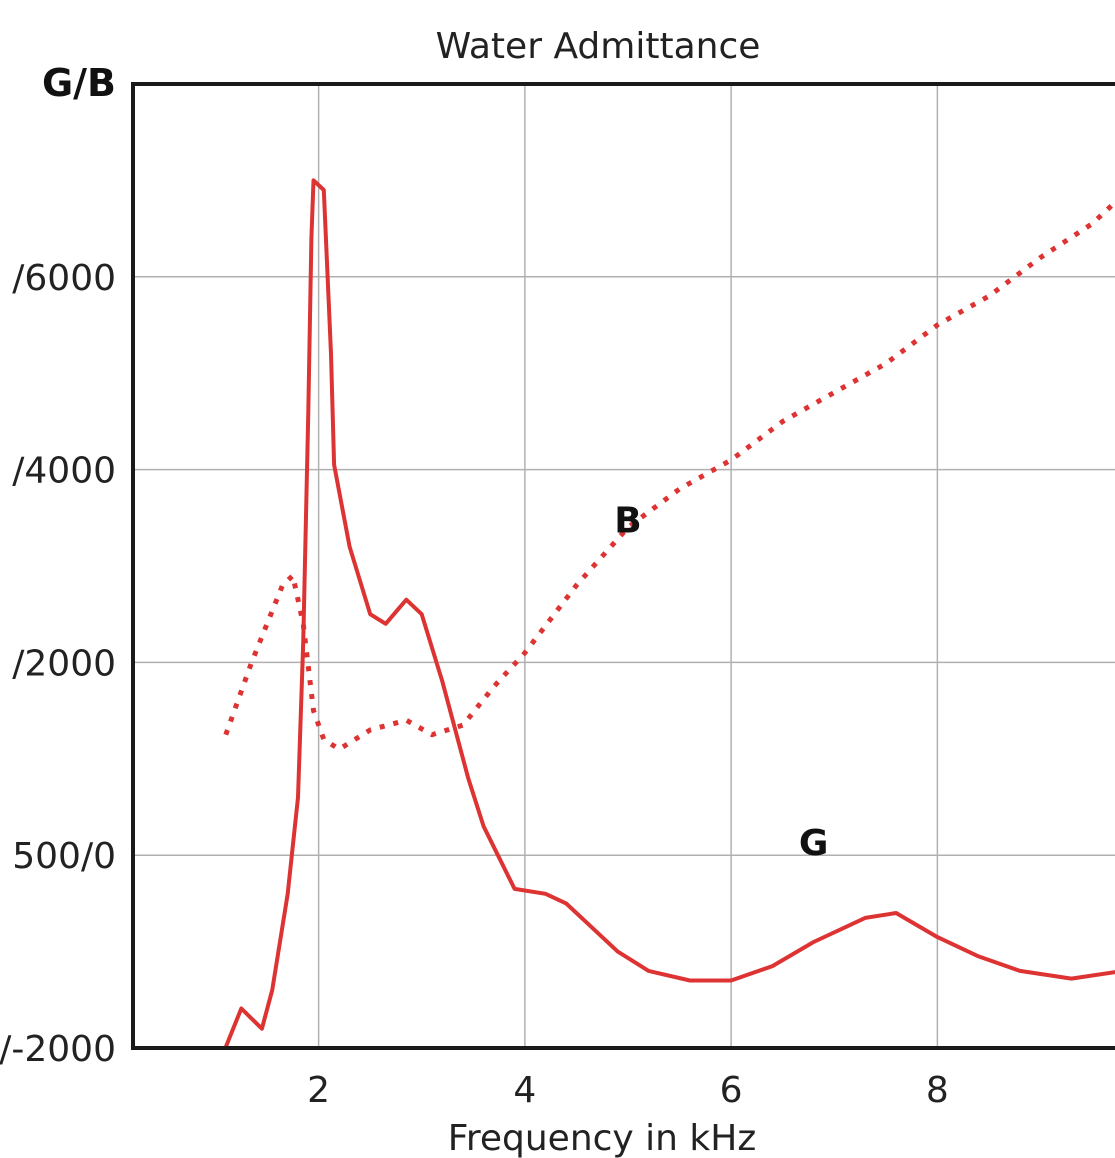 The image size is (1115, 1158). I want to click on y-tick-label: /-2000, so click(58, 1049).